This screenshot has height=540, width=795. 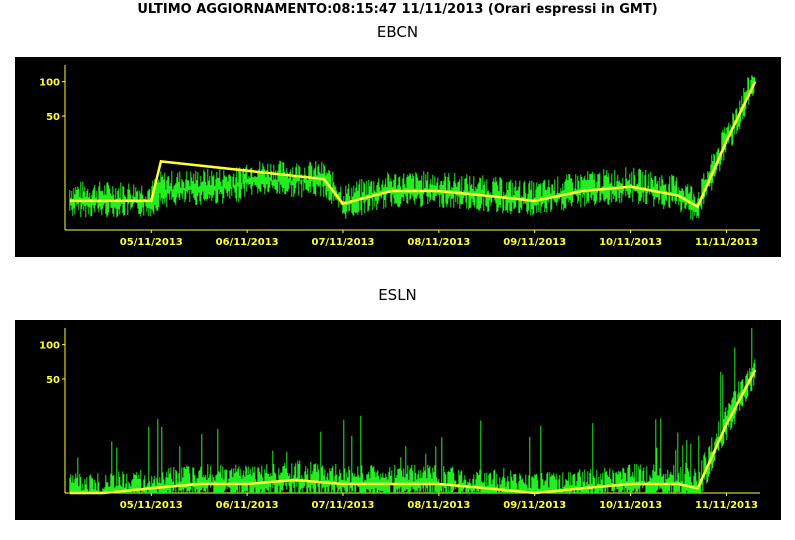 I want to click on chart-title-esln: ESLN, so click(x=397, y=295).